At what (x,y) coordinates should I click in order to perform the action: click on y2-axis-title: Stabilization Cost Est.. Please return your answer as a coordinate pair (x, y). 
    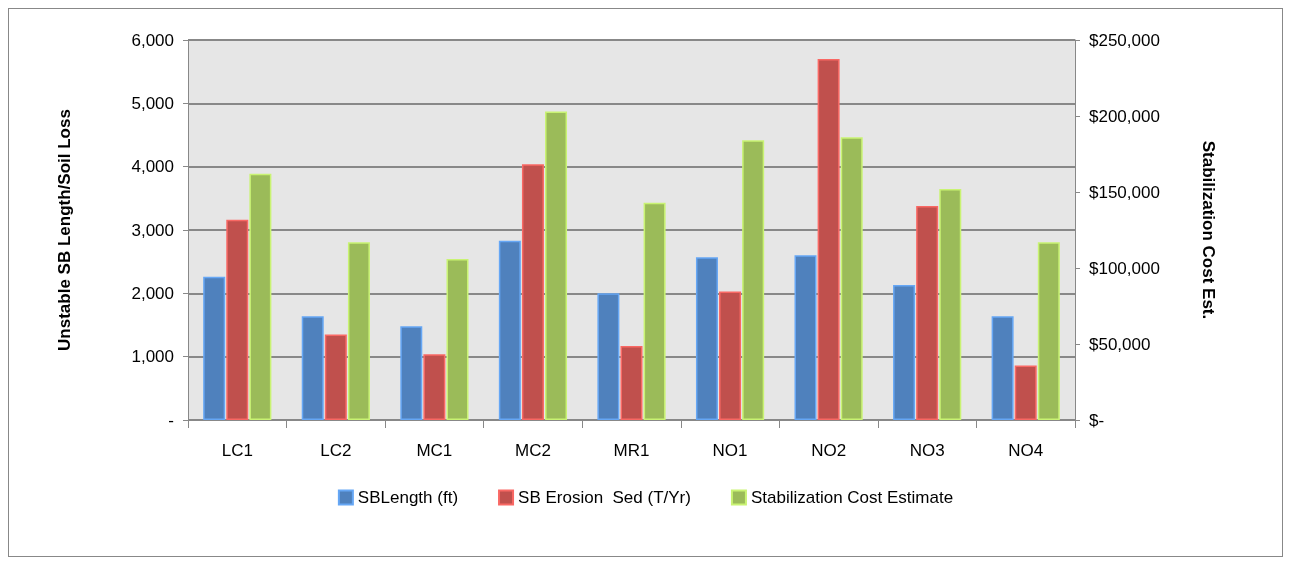
    Looking at the image, I should click on (1208, 230).